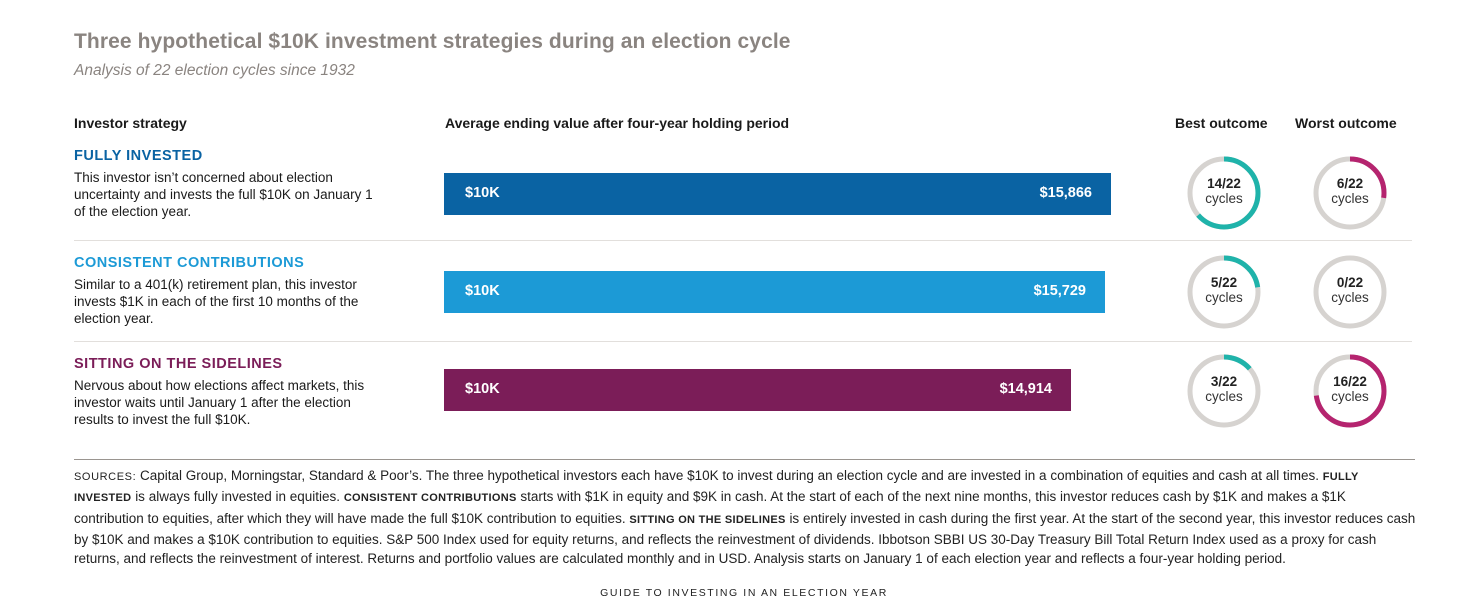  I want to click on bar-value-label: $14,914, so click(1025, 389).